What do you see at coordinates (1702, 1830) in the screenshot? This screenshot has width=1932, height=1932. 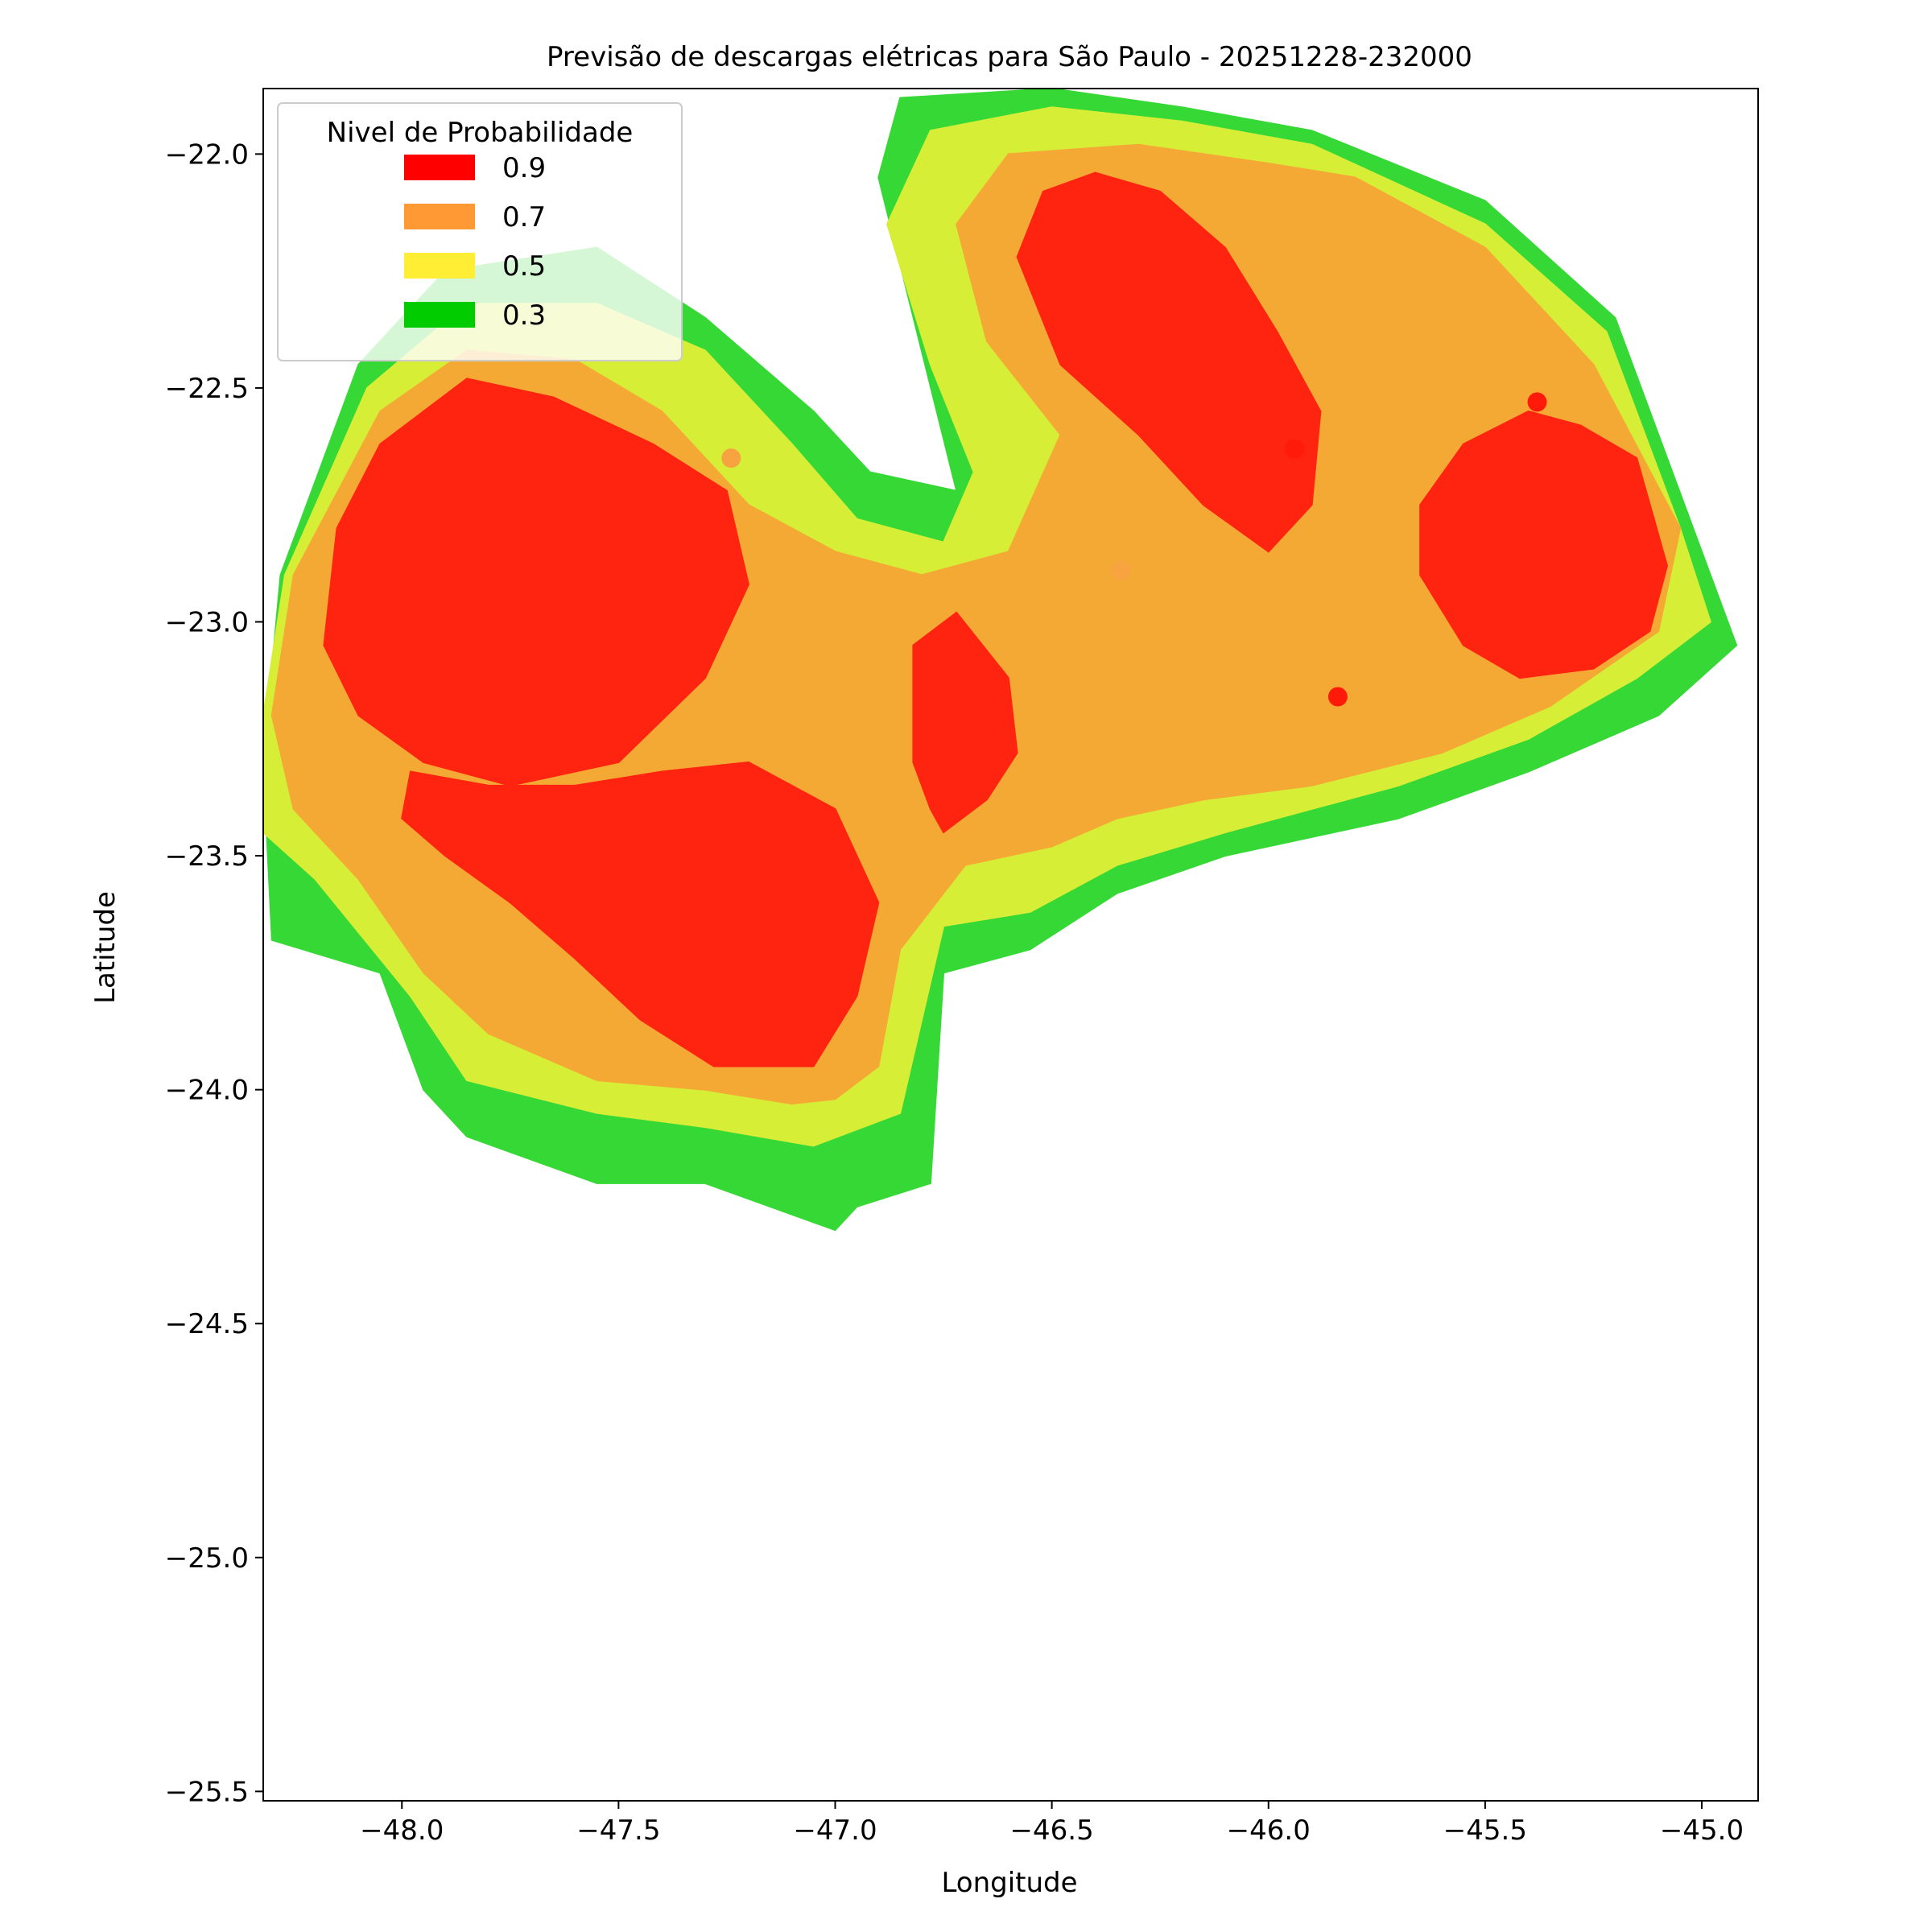 I see `x-tick-label: −45.0` at bounding box center [1702, 1830].